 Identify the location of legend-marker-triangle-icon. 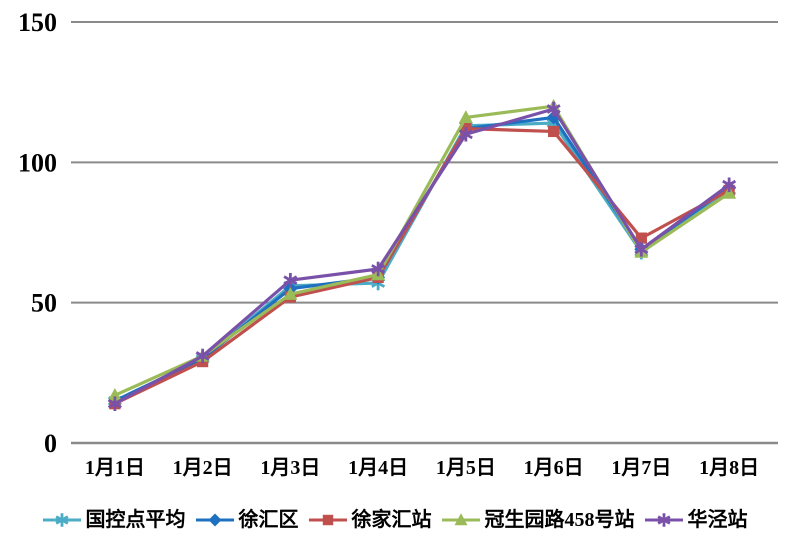
(460, 519).